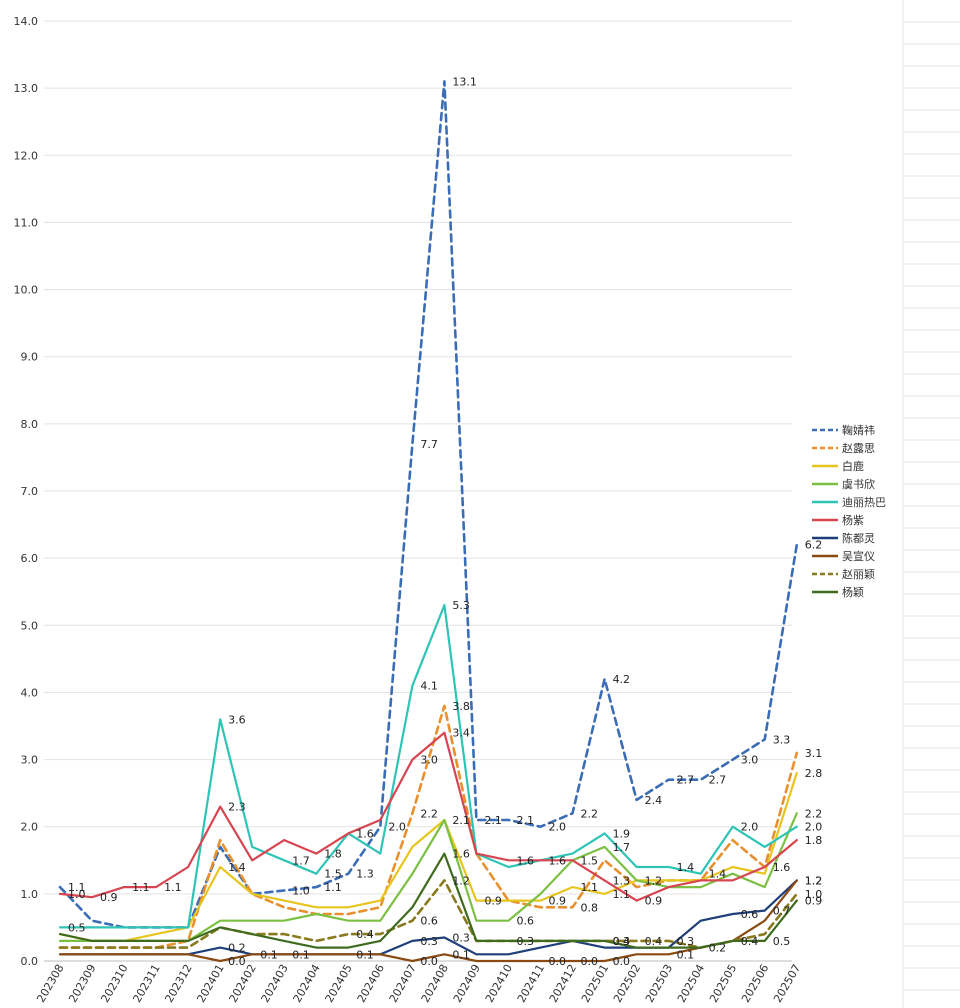 The image size is (960, 1008). Describe the element at coordinates (755, 983) in the screenshot. I see `x-tick-label: 202506` at that location.